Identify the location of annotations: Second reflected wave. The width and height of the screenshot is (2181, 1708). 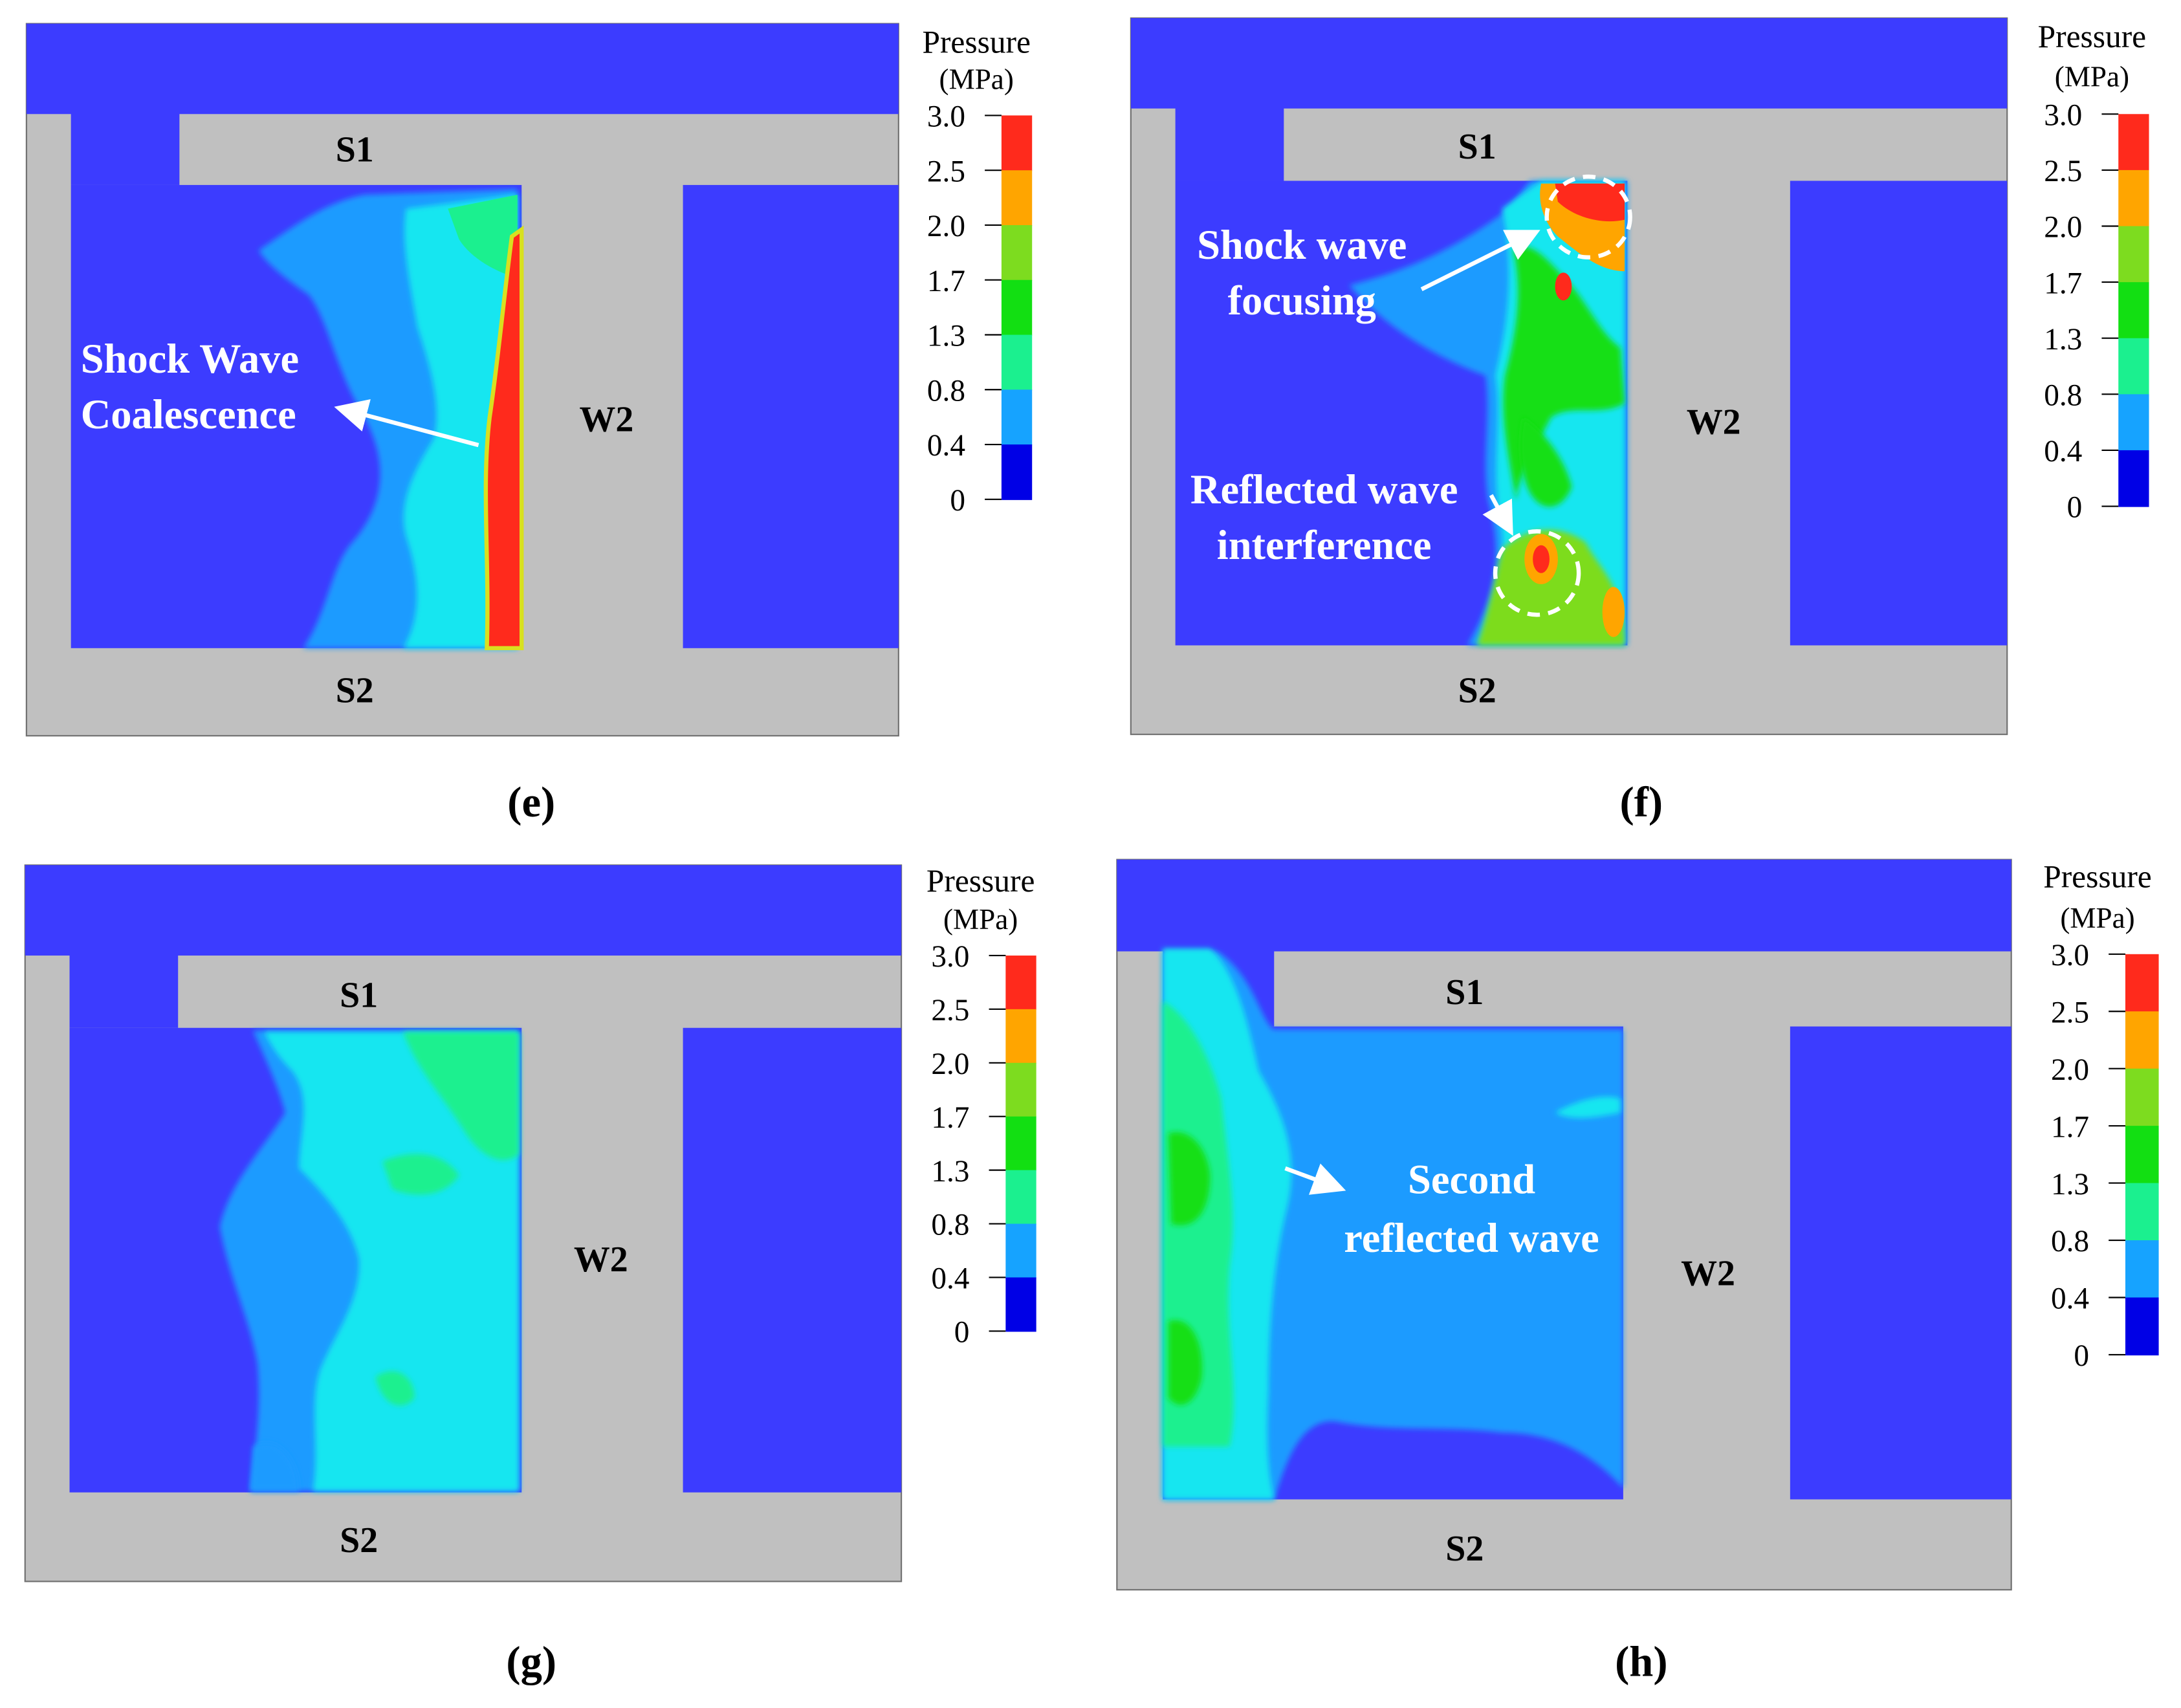
(1442, 1209).